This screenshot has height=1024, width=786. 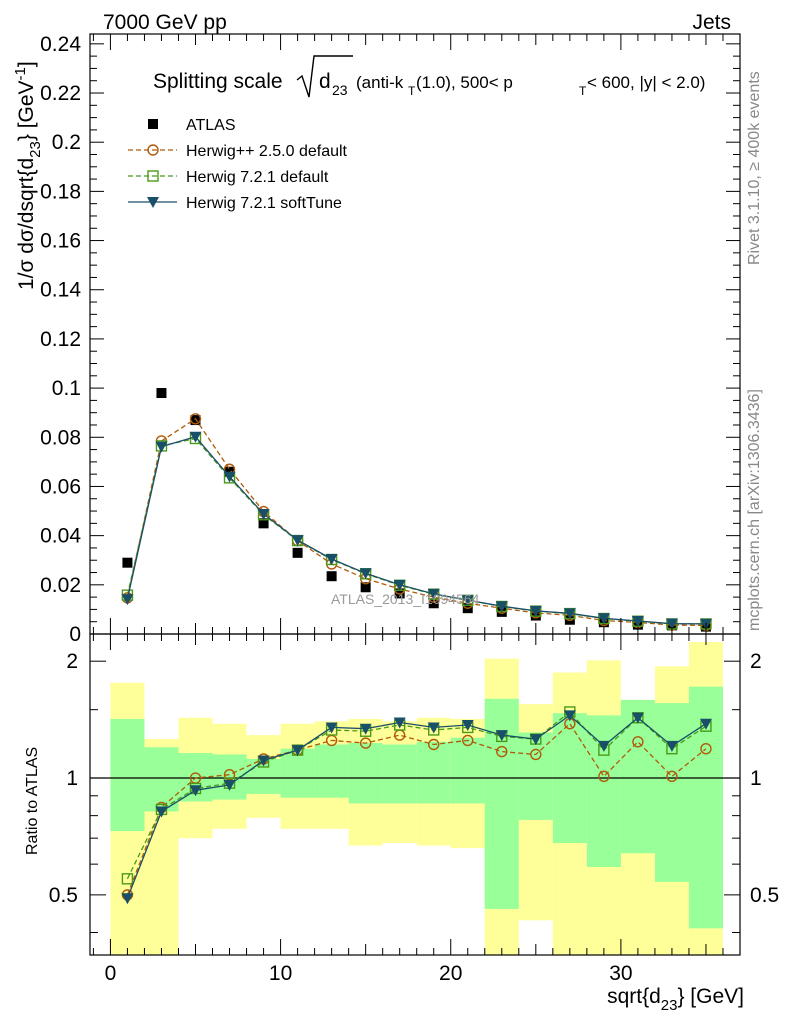 What do you see at coordinates (26, 224) in the screenshot?
I see `ylabel-main: 1/σ dσ/dsqrt{d` at bounding box center [26, 224].